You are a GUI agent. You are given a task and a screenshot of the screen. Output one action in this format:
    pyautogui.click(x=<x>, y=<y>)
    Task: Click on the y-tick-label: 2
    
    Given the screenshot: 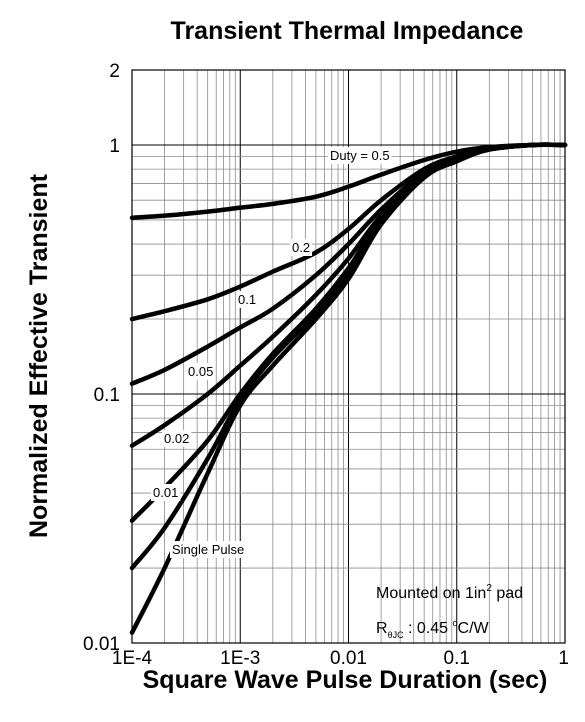 What is the action you would take?
    pyautogui.click(x=114, y=71)
    